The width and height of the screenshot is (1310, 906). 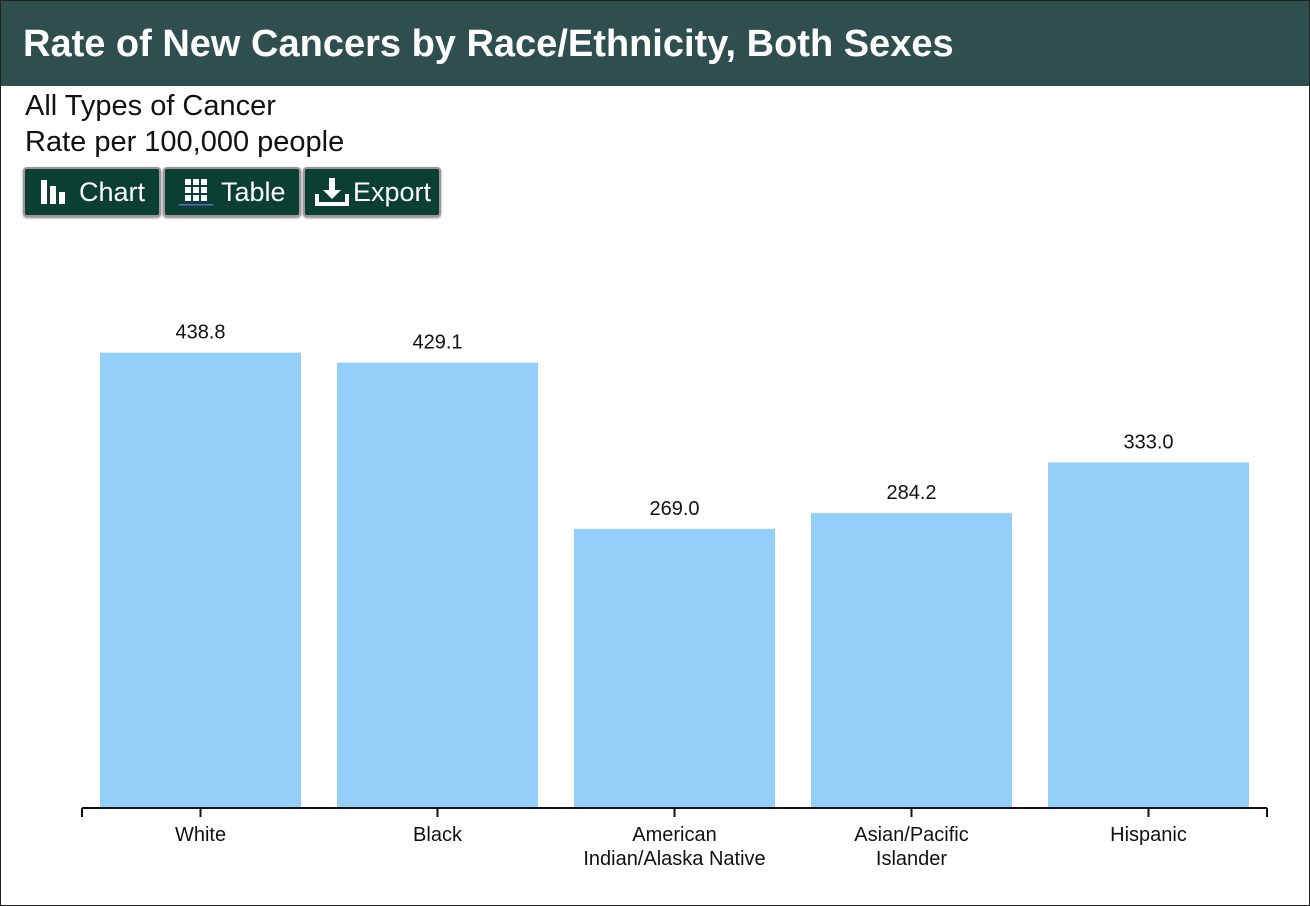 I want to click on x-tick-label: White, so click(x=200, y=835).